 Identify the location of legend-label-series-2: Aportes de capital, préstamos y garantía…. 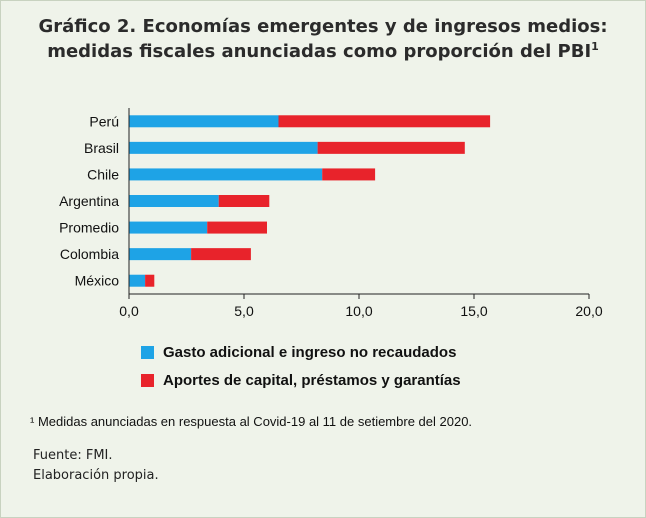
(312, 380).